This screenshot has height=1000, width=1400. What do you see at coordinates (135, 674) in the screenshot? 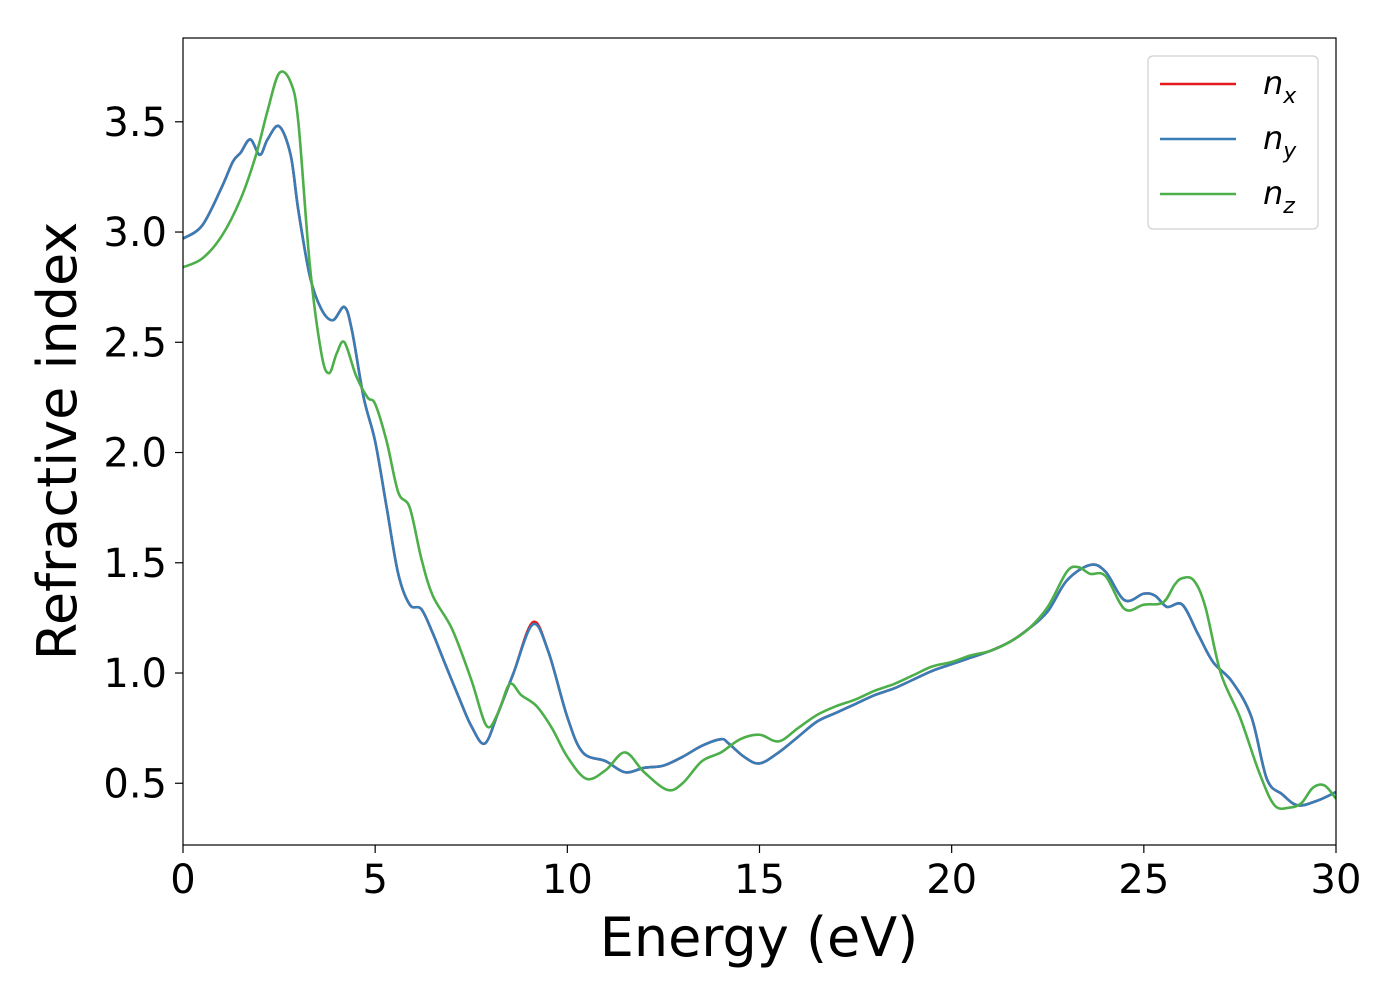
I see `y-tick-label: 1.0` at bounding box center [135, 674].